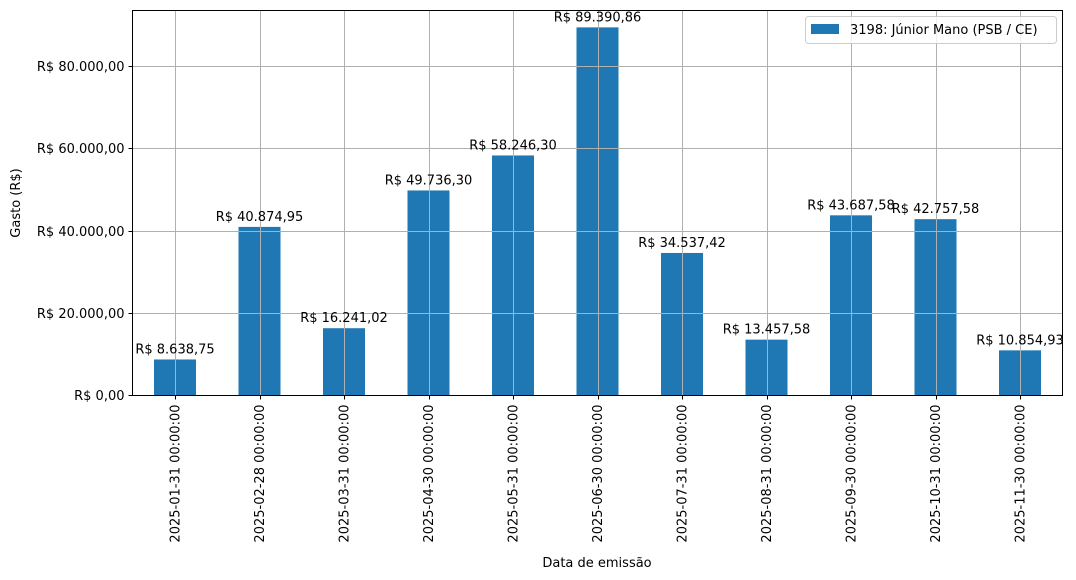  Describe the element at coordinates (81, 314) in the screenshot. I see `y-tick-label: R$ 20.000,00` at that location.